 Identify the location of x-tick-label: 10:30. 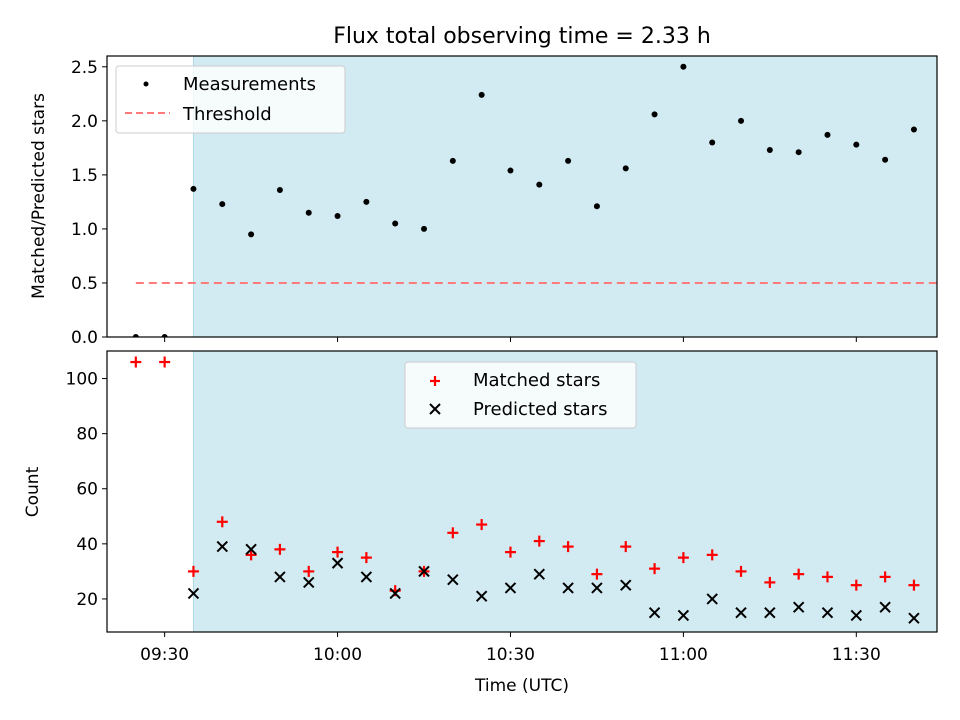
(510, 655).